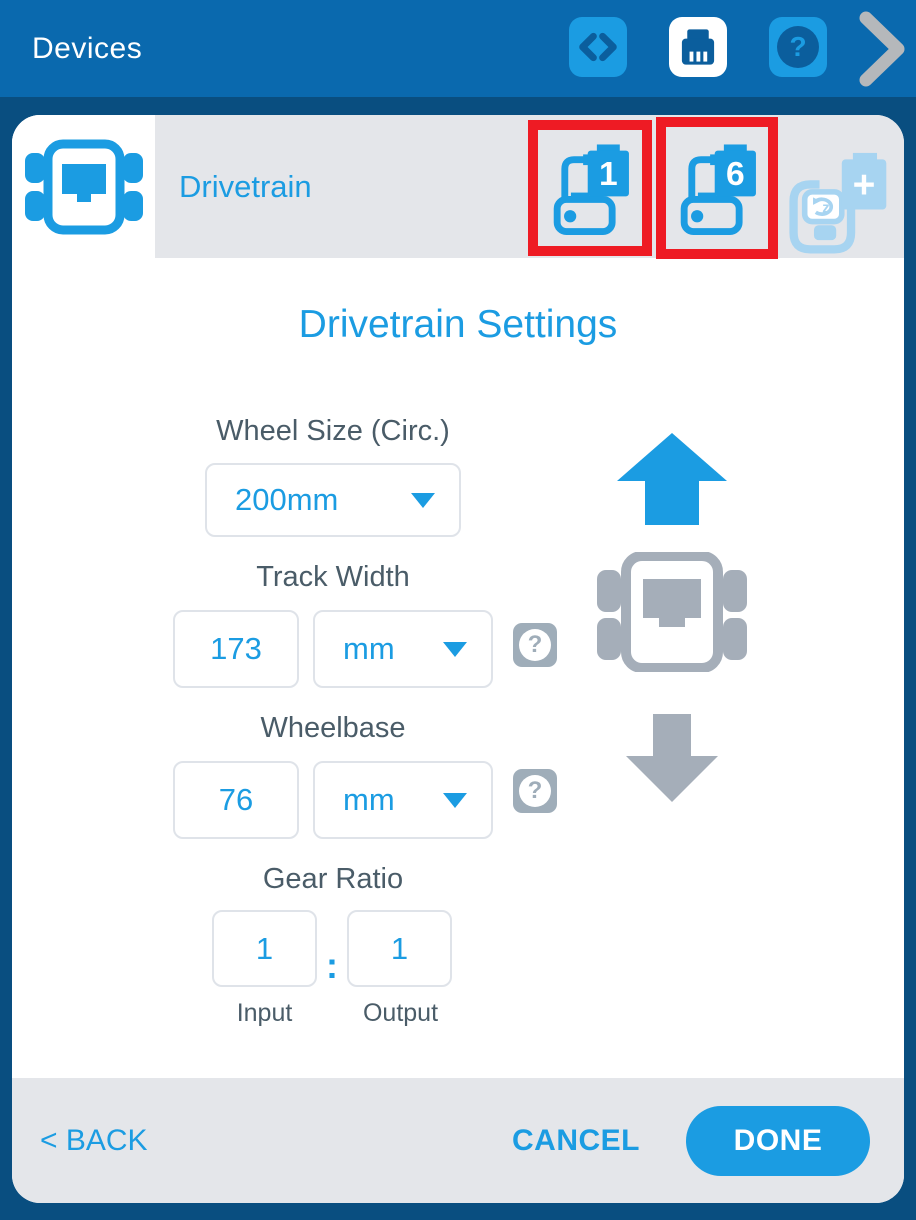  I want to click on gear-input-label: Input, so click(264, 1013).